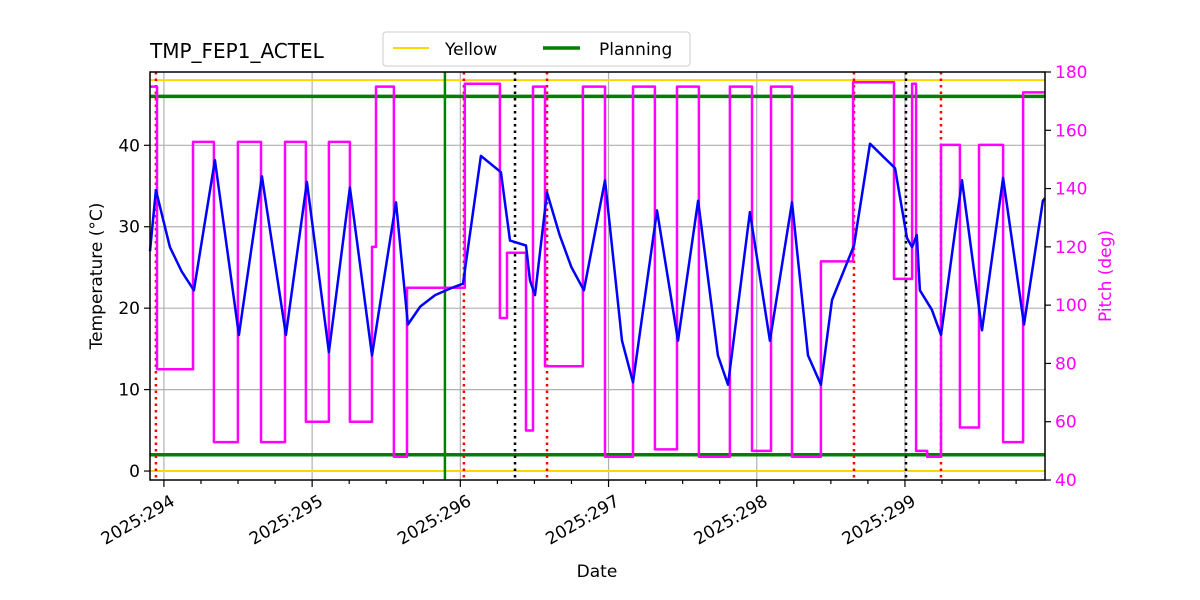 Image resolution: width=1200 pixels, height=600 pixels. I want to click on x-tick-label: 2025:297, so click(583, 520).